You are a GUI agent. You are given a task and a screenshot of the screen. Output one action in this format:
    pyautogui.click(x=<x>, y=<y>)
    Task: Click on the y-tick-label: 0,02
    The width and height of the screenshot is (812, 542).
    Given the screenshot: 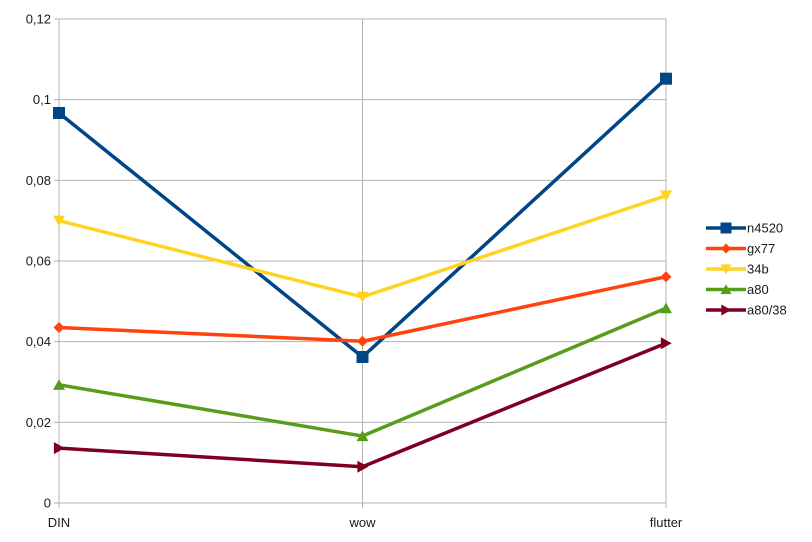 What is the action you would take?
    pyautogui.click(x=38, y=422)
    